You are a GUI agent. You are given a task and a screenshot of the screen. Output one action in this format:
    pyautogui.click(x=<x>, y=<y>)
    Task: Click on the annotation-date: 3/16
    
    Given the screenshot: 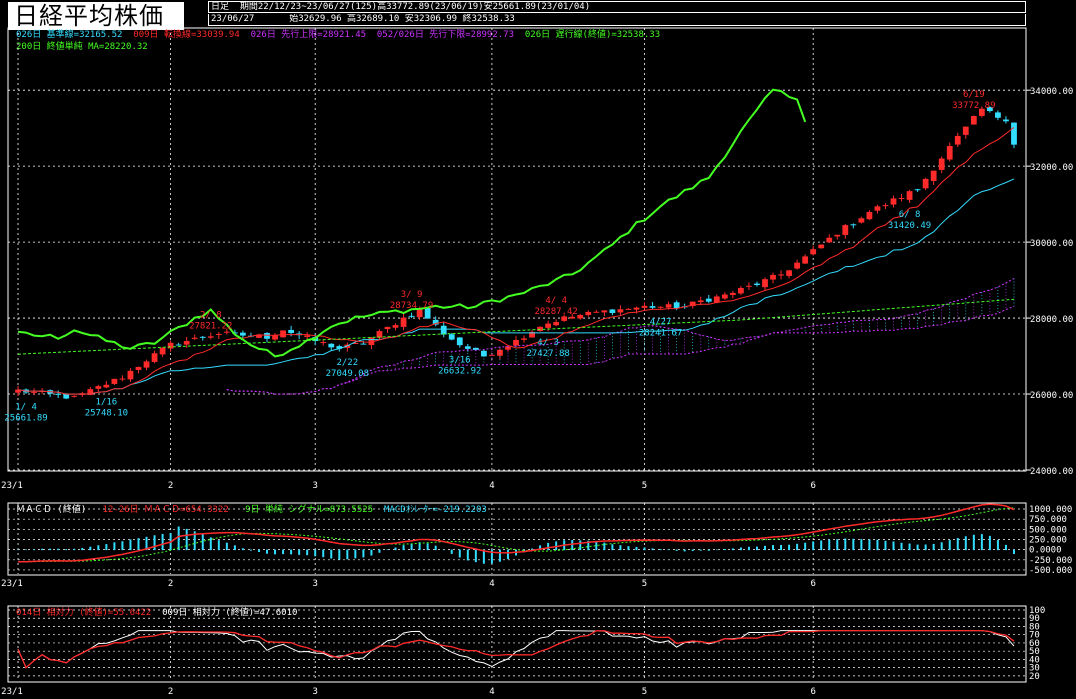 What is the action you would take?
    pyautogui.click(x=460, y=360)
    